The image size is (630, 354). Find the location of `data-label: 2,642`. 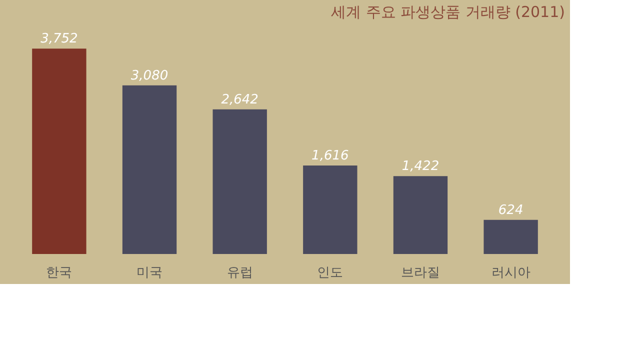

data-label: 2,642 is located at coordinates (239, 100).